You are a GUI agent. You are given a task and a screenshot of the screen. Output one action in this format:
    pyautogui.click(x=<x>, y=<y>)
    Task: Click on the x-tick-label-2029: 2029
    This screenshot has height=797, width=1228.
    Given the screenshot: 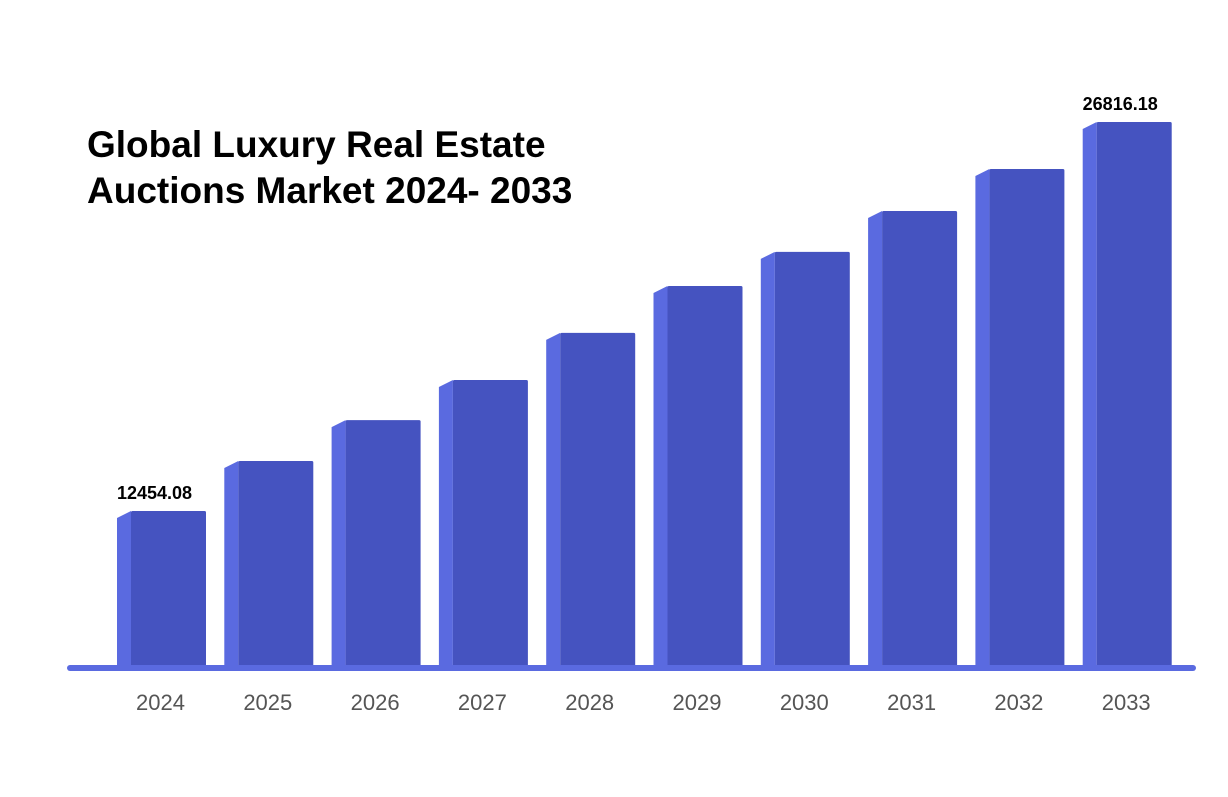 What is the action you would take?
    pyautogui.click(x=697, y=702)
    